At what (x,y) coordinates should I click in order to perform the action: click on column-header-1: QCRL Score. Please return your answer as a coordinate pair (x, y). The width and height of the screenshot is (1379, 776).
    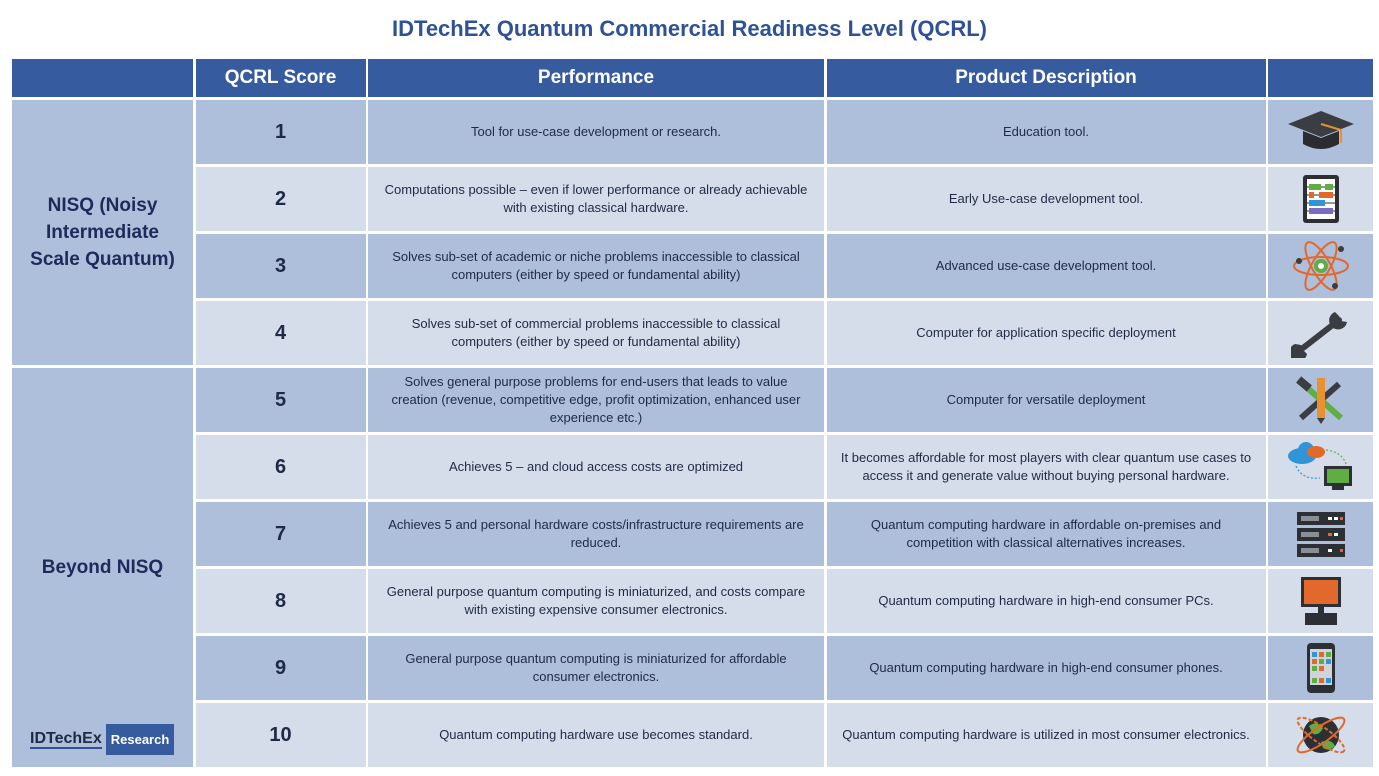
    Looking at the image, I should click on (280, 78).